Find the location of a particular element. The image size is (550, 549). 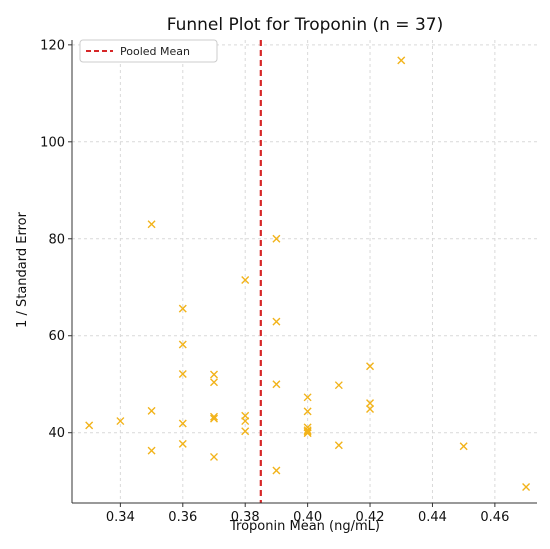

x-tick-label: 0.38 is located at coordinates (245, 517).